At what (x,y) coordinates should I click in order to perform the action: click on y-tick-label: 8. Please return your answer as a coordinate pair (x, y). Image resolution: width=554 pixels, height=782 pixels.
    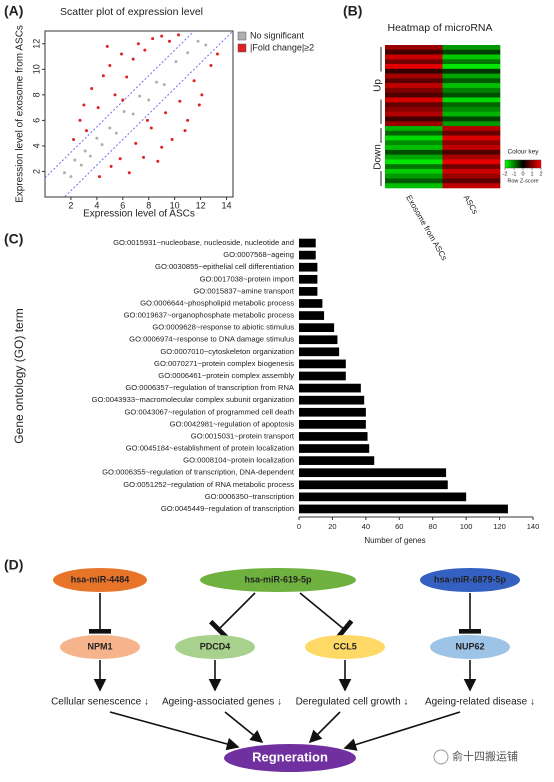
    Looking at the image, I should click on (36, 94).